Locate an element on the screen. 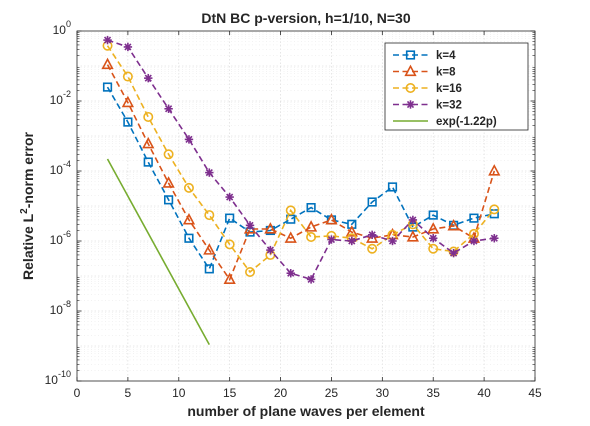  y-tick-label: 10⁻¹⁰ is located at coordinates (58, 378).